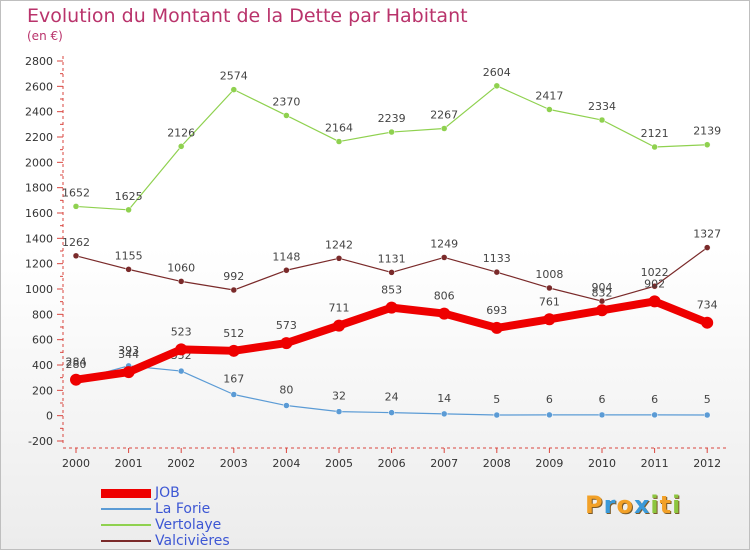  What do you see at coordinates (707, 305) in the screenshot?
I see `data-label-job: 734` at bounding box center [707, 305].